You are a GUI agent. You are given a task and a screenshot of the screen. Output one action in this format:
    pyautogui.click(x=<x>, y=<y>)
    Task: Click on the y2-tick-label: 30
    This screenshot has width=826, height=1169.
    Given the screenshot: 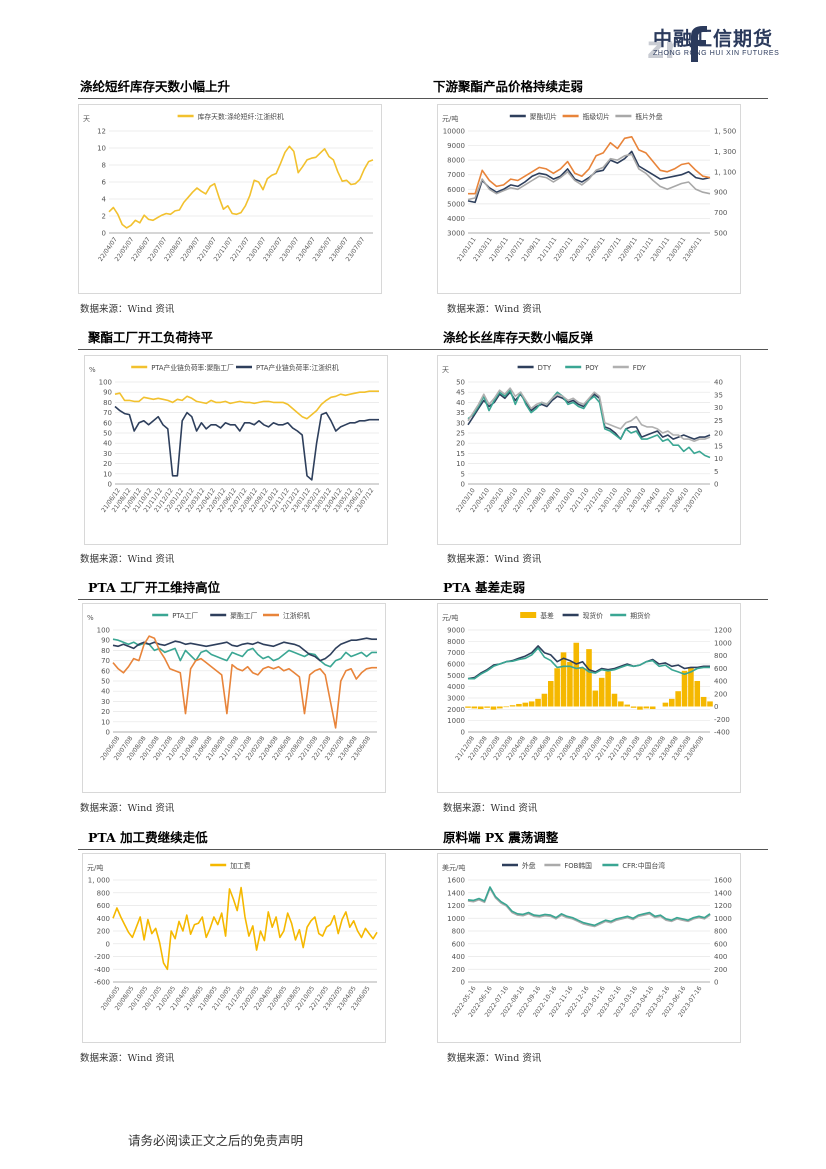 What is the action you would take?
    pyautogui.click(x=718, y=408)
    